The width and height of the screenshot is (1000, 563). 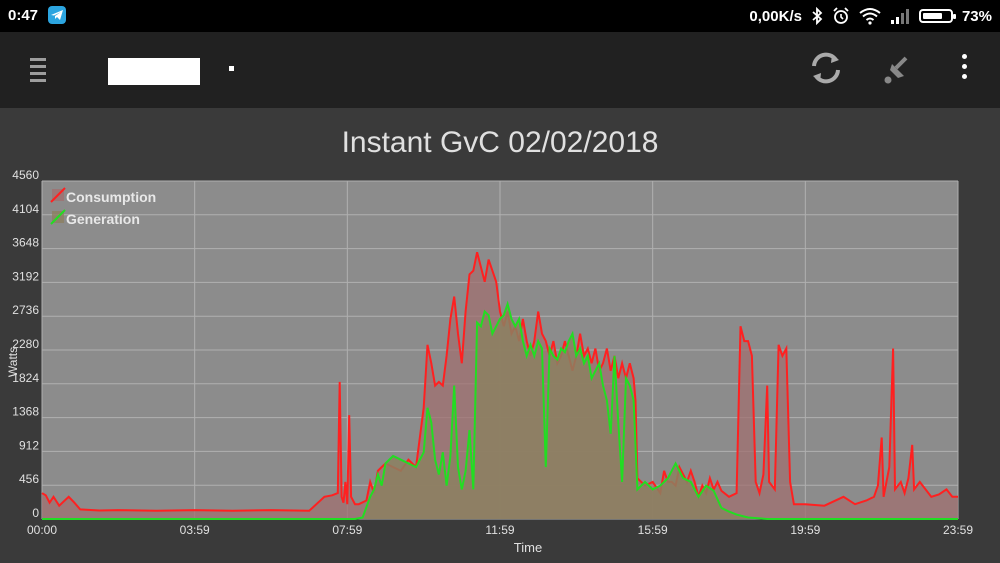 What do you see at coordinates (29, 479) in the screenshot?
I see `y-tick-label: 456` at bounding box center [29, 479].